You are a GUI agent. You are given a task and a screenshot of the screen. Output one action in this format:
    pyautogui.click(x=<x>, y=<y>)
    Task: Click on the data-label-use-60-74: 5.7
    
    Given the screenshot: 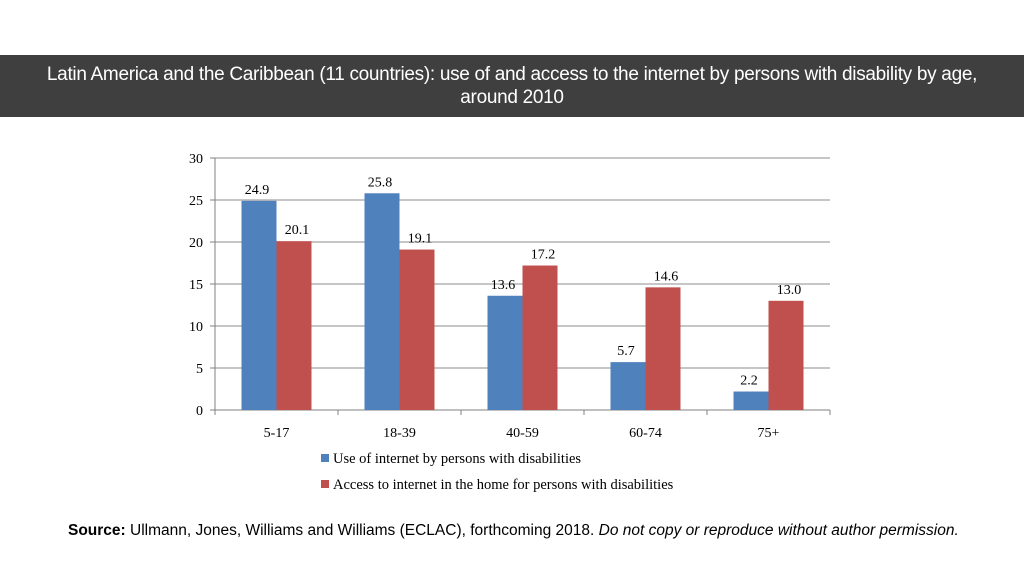 What is the action you would take?
    pyautogui.click(x=626, y=351)
    